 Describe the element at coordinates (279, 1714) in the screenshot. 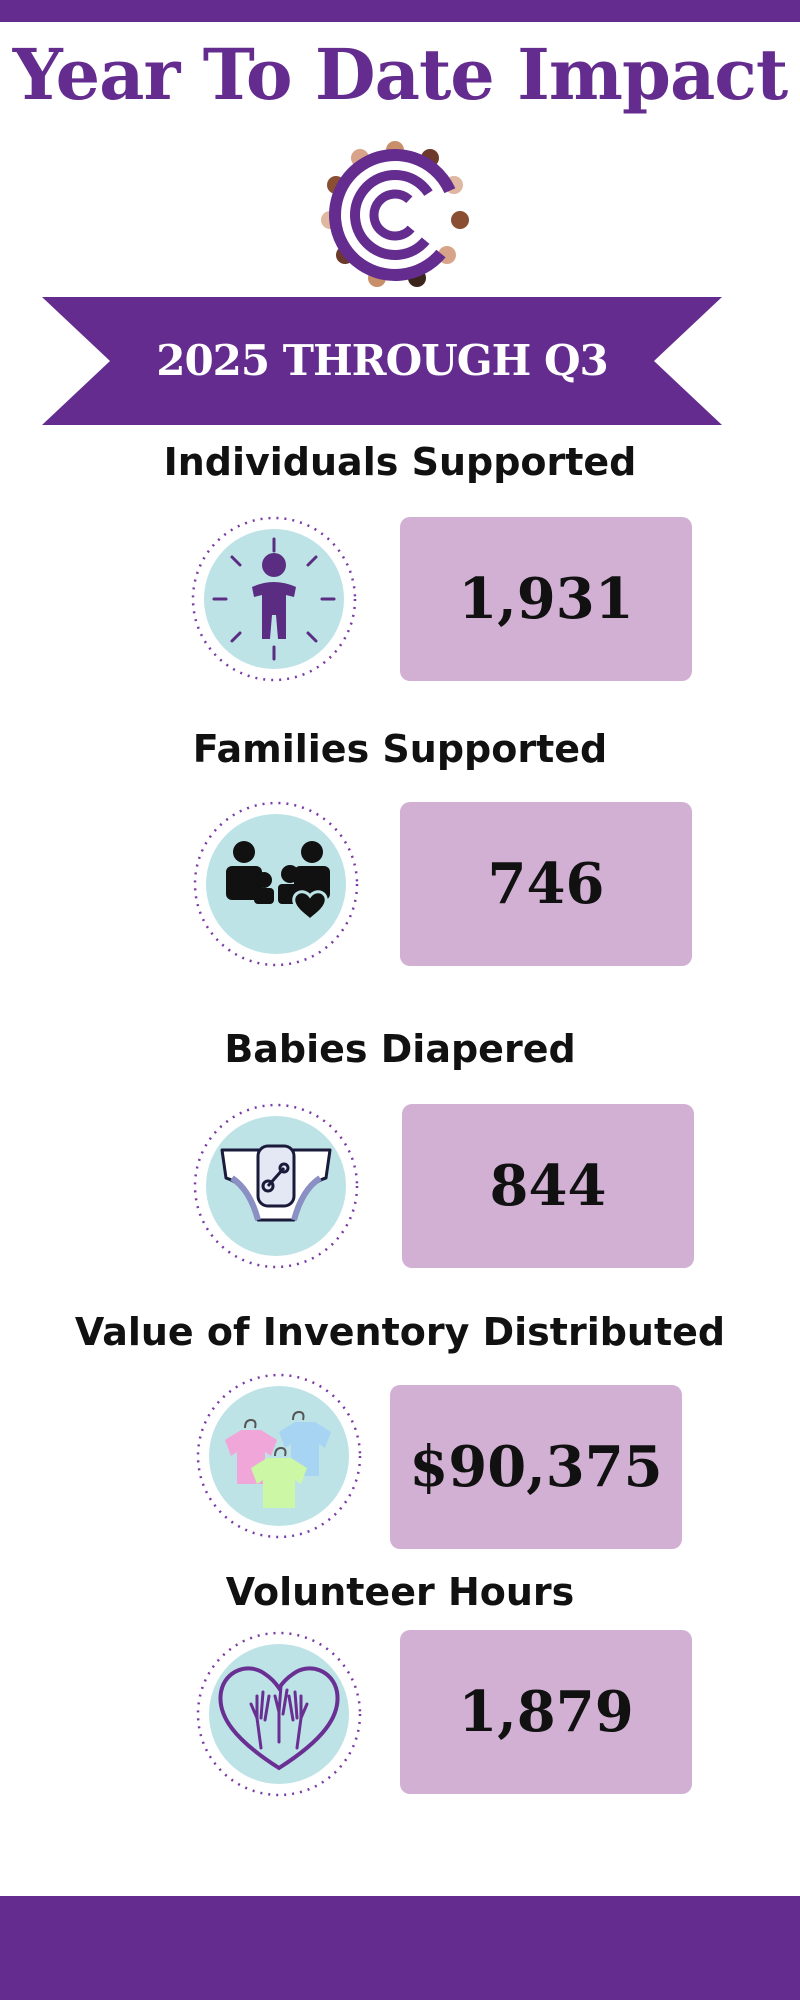

I see `volunteer-hands-icon` at that location.